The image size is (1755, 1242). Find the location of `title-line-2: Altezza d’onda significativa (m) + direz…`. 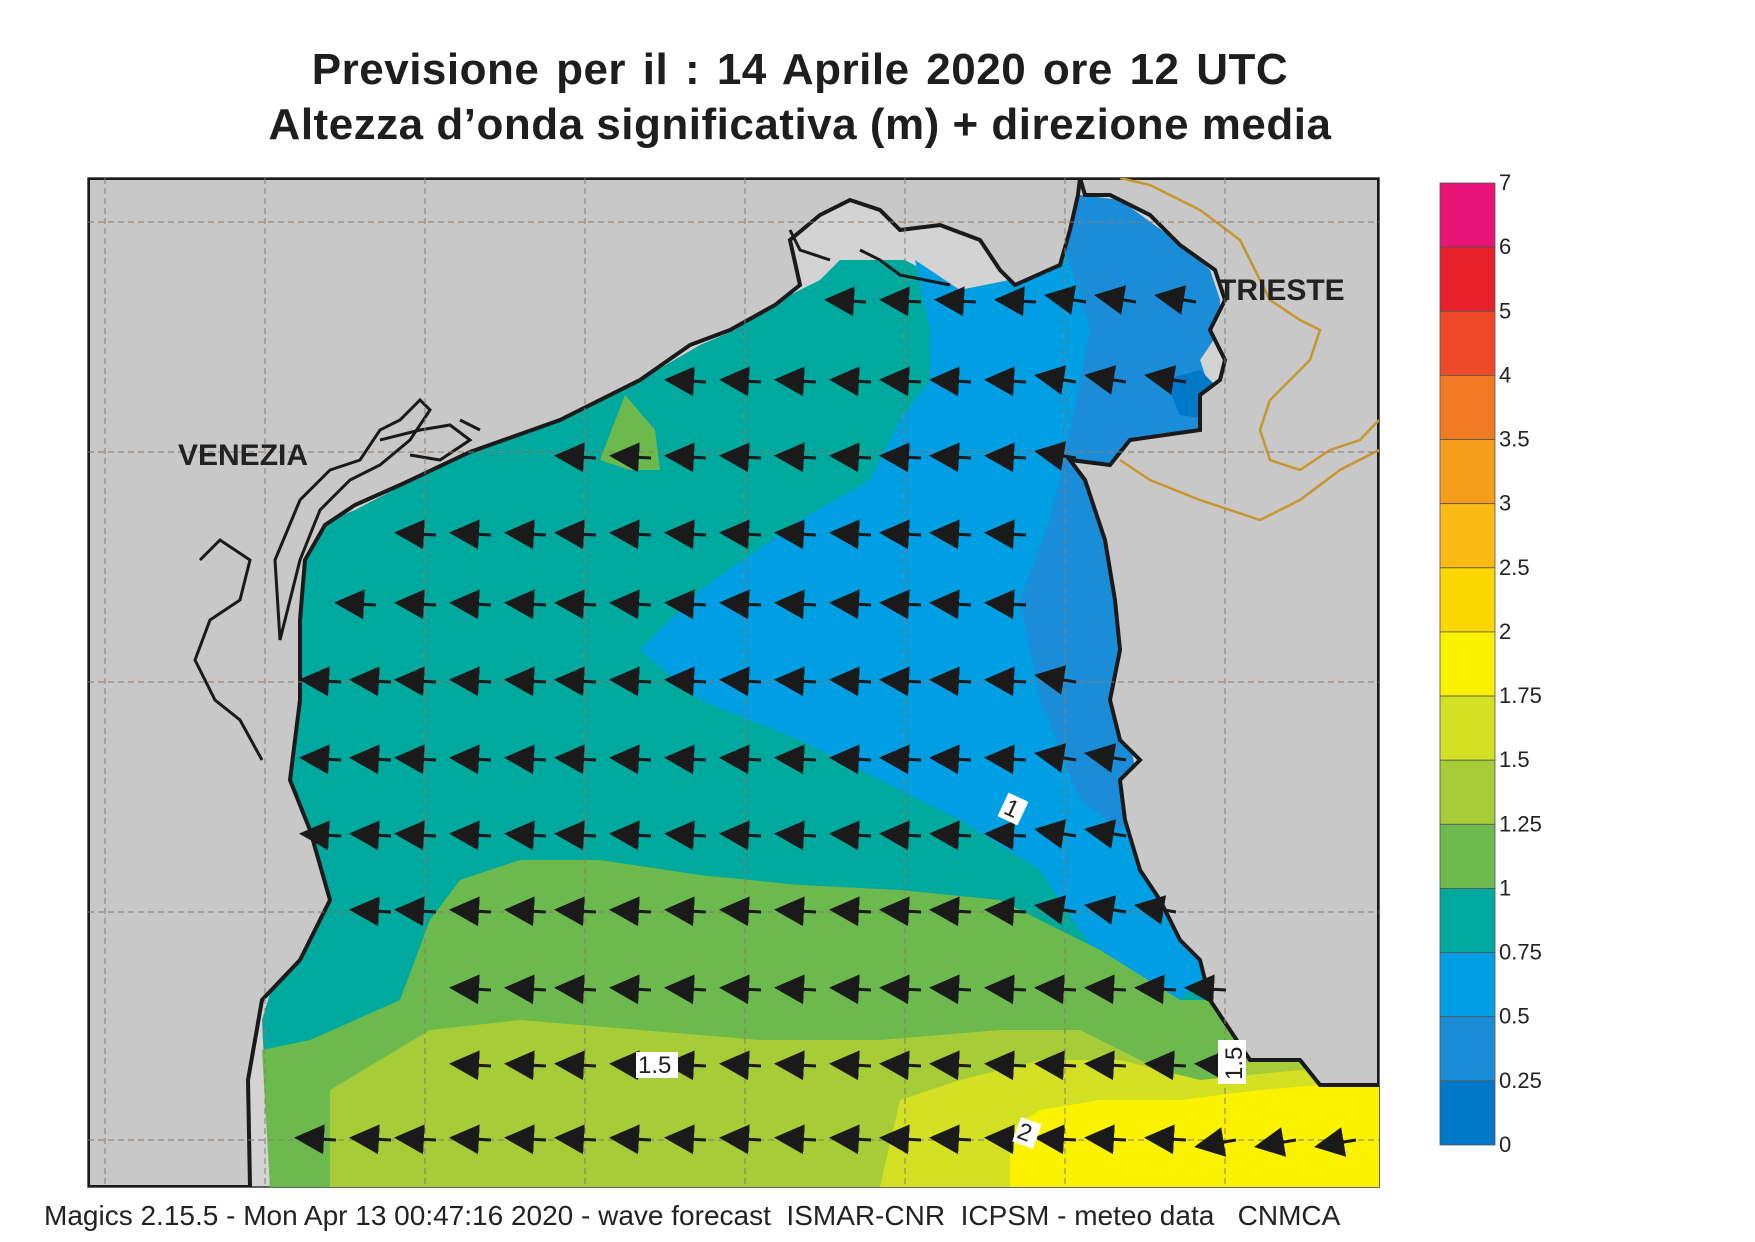

title-line-2: Altezza d’onda significativa (m) + direz… is located at coordinates (800, 124).